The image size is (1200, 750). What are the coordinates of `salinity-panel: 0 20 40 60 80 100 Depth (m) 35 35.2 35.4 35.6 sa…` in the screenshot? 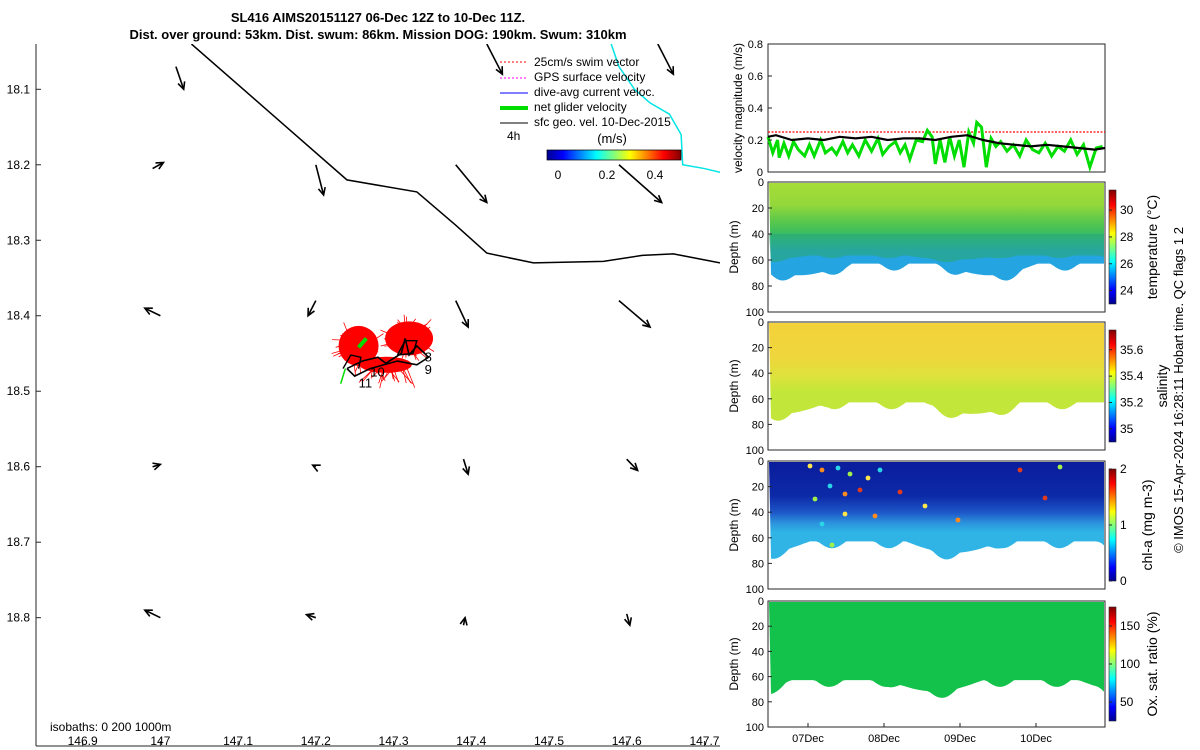 It's located at (948, 387).